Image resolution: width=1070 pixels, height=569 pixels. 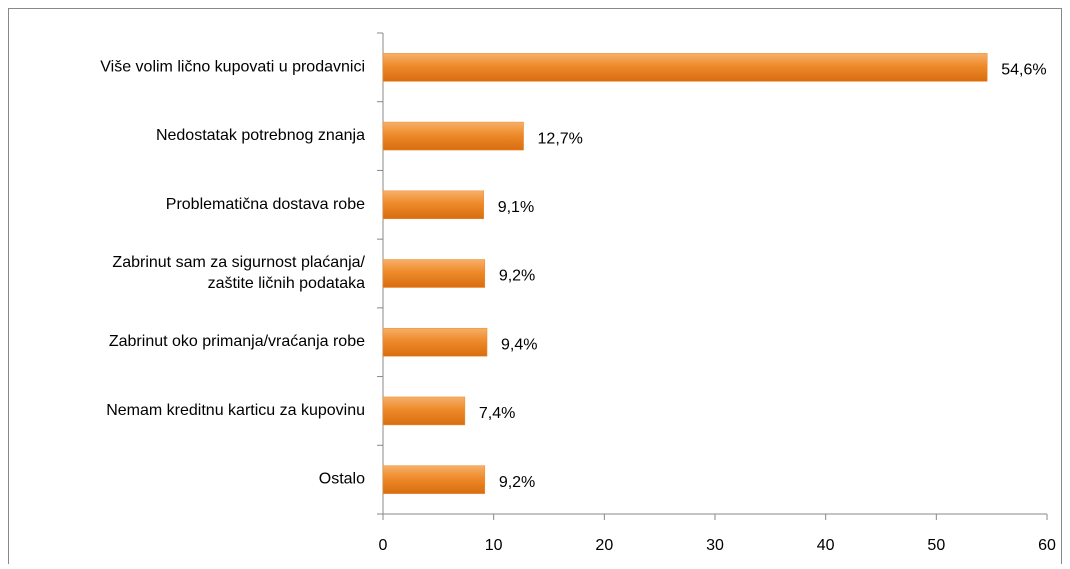 I want to click on y-tick-label: Nedostatak potrebnog znanja, so click(x=260, y=135).